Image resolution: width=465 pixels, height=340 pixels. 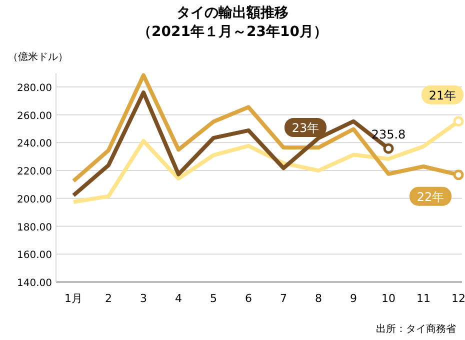 I want to click on annotation: 235.8, so click(x=388, y=135).